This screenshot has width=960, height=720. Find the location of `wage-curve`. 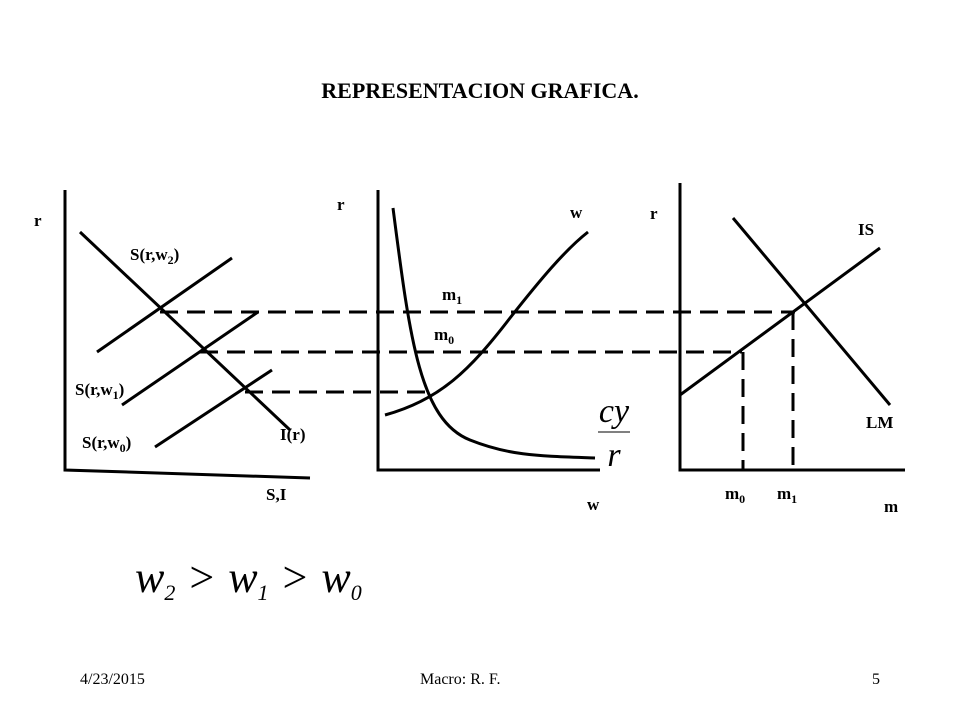

wage-curve is located at coordinates (486, 323).